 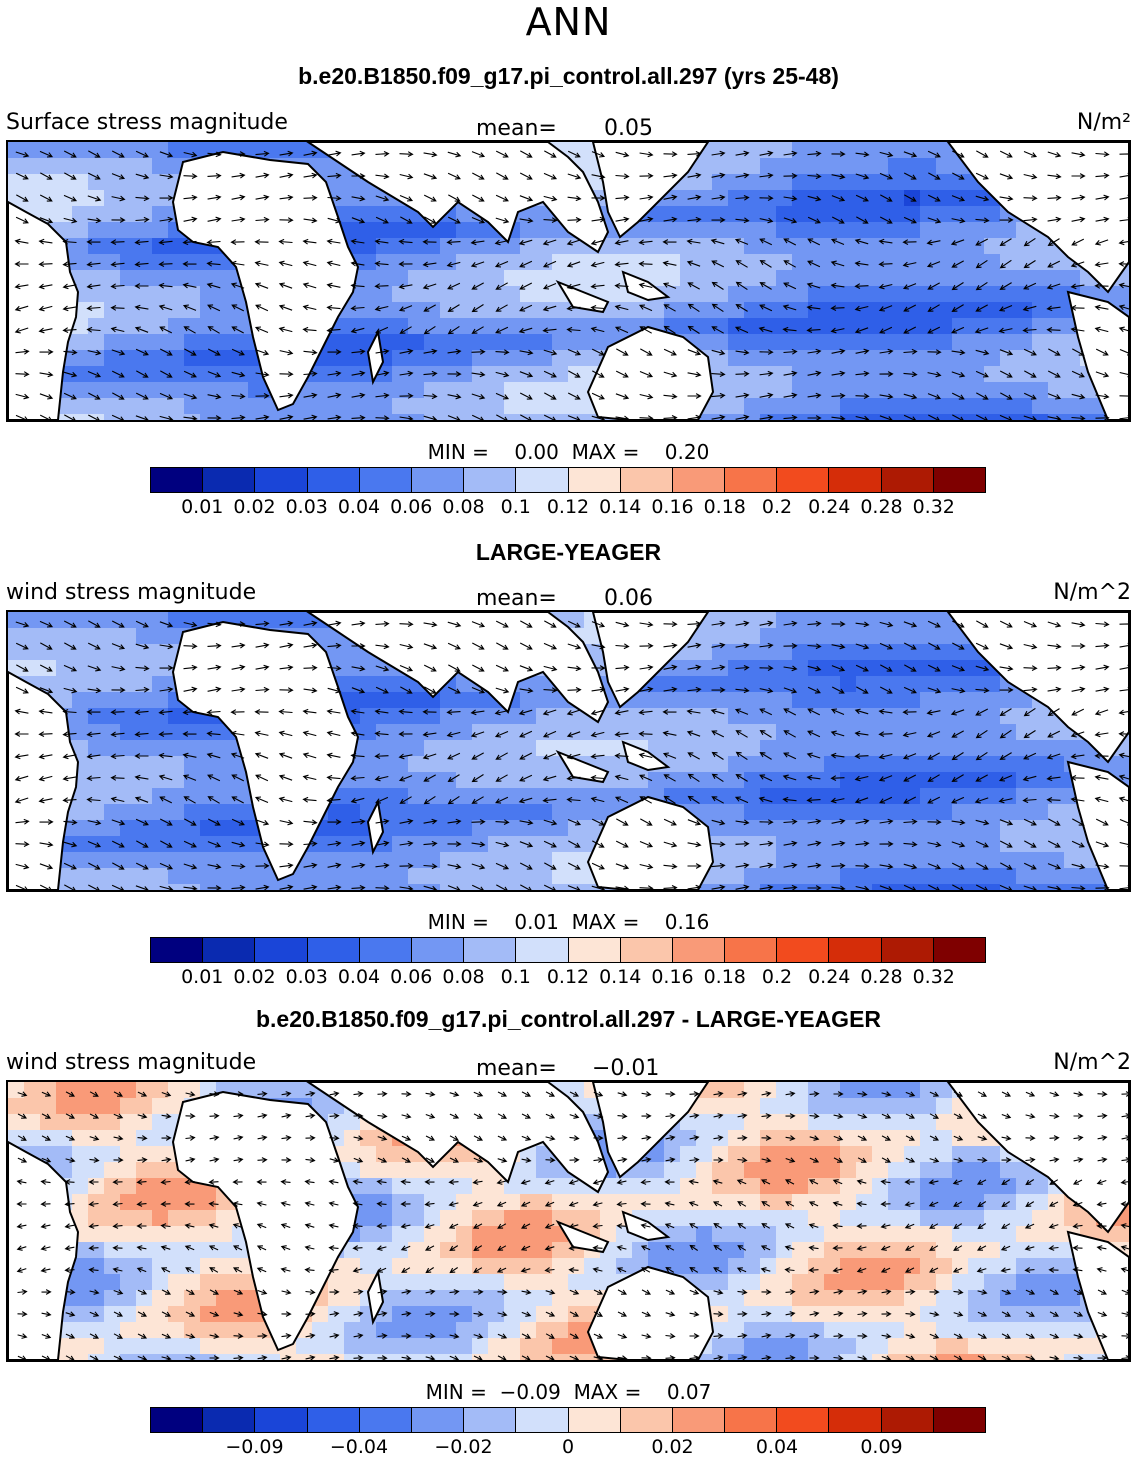 What do you see at coordinates (458, 452) in the screenshot?
I see `panel-1-min-label: MIN =` at bounding box center [458, 452].